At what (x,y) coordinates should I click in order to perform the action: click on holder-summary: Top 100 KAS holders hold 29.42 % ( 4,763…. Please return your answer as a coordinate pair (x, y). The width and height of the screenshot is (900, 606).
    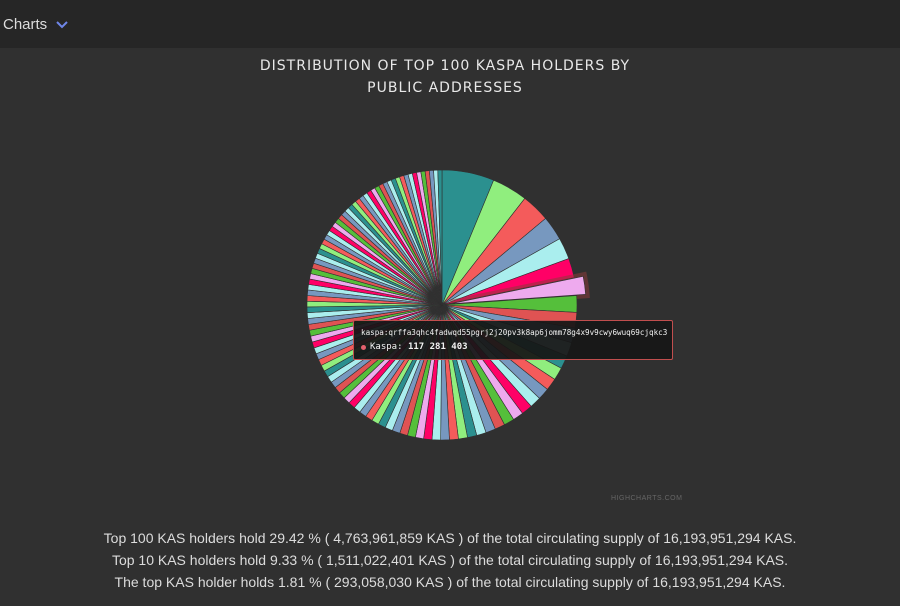
    Looking at the image, I should click on (450, 560).